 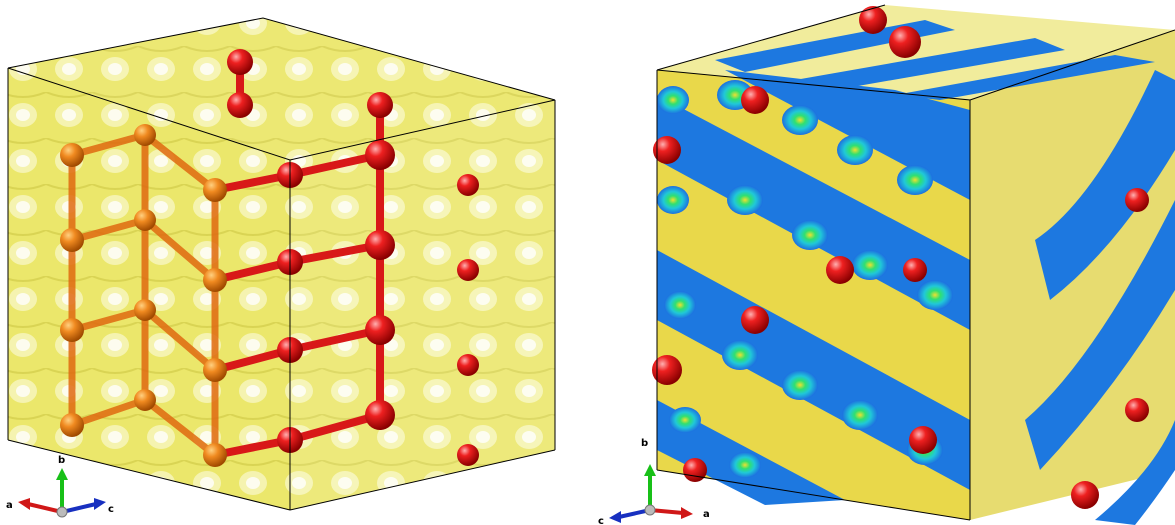 I want to click on top-face, so click(x=281, y=89).